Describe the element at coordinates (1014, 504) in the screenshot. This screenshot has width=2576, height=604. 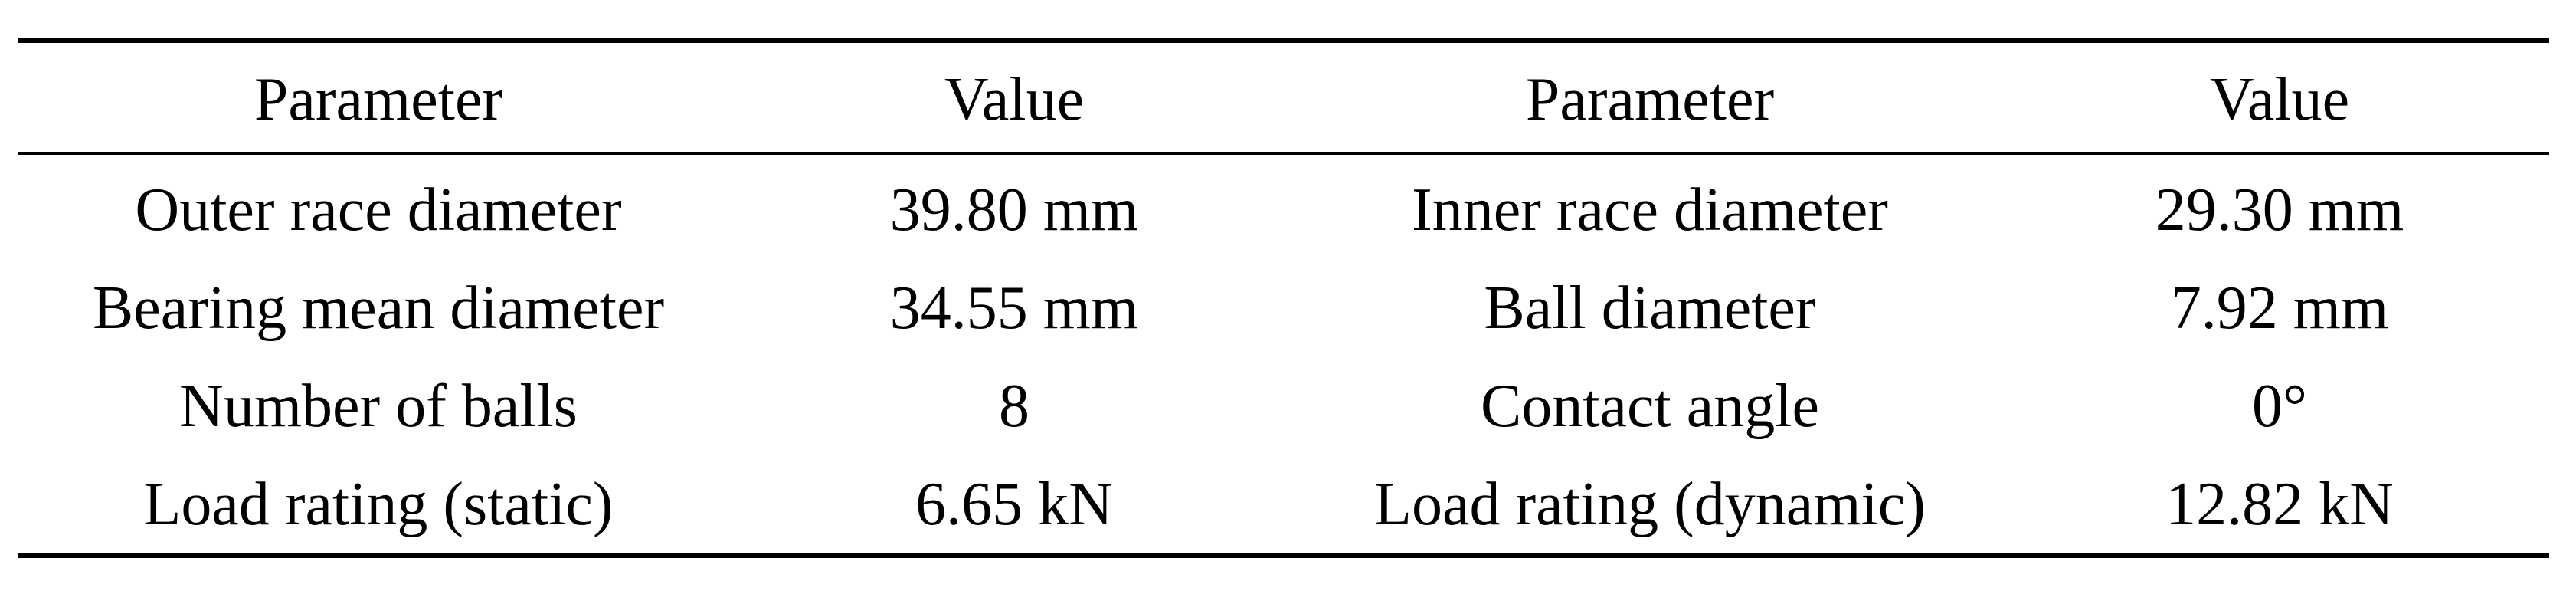
I see `table-cell: 6.65 kN` at that location.